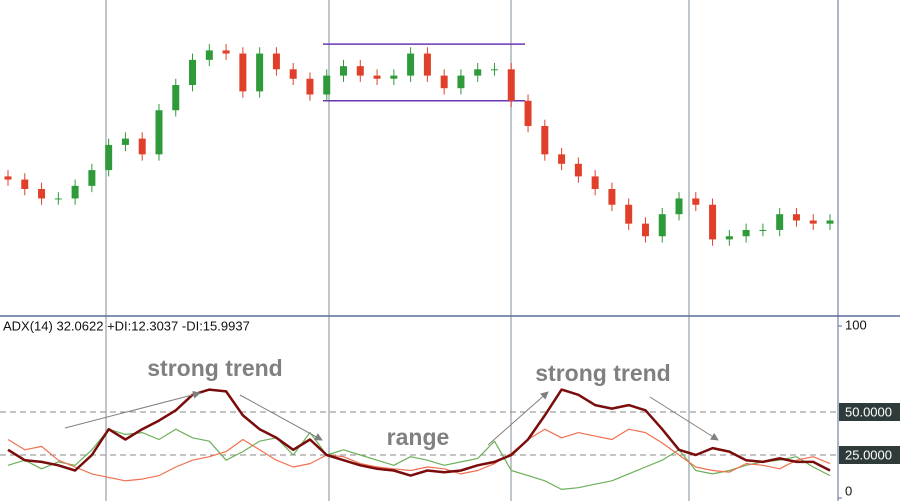 The height and width of the screenshot is (501, 900). Describe the element at coordinates (856, 324) in the screenshot. I see `y-tick-label: 100` at that location.